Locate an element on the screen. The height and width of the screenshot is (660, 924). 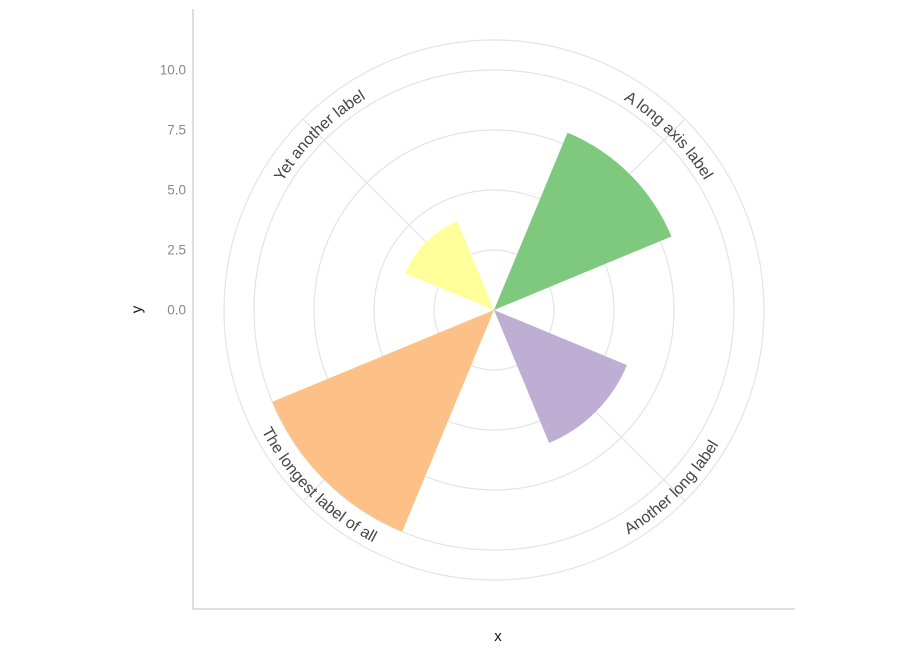
x-axis-title: x is located at coordinates (498, 636).